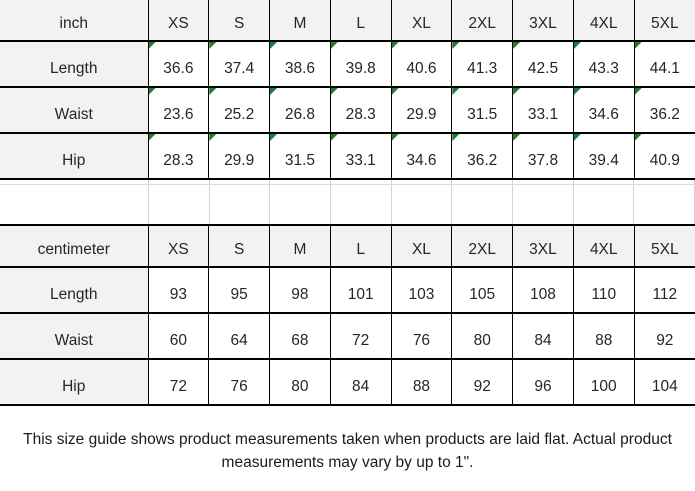 This screenshot has height=491, width=695. What do you see at coordinates (300, 64) in the screenshot?
I see `measurement-value-cell: 38.6` at bounding box center [300, 64].